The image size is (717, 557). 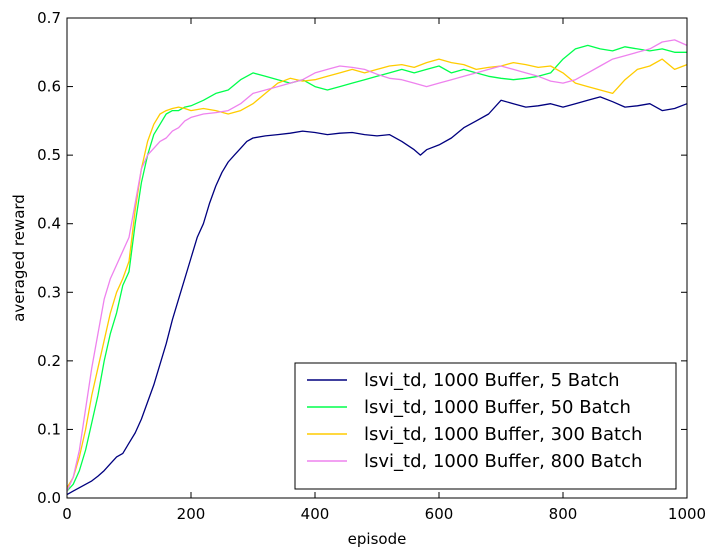 What do you see at coordinates (49, 87) in the screenshot?
I see `y-tick-label: 0.6` at bounding box center [49, 87].